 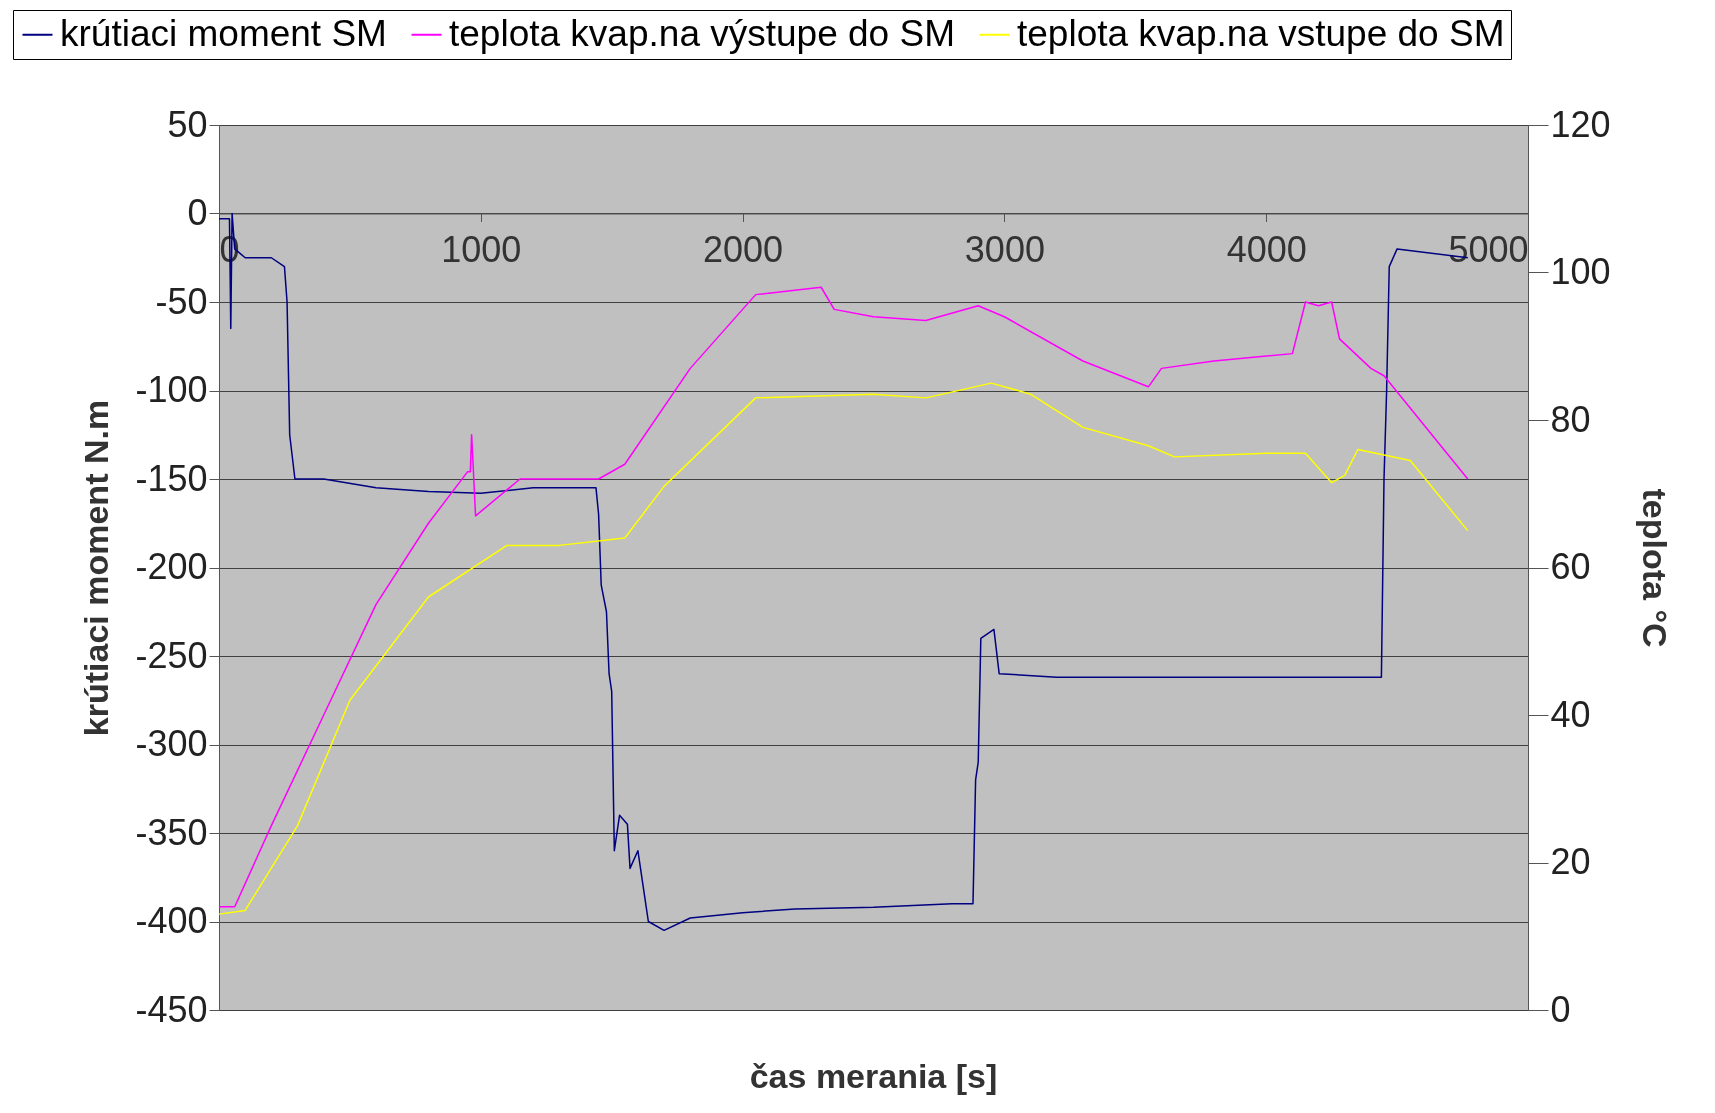 I want to click on y-tick-label: -400, so click(x=171, y=920).